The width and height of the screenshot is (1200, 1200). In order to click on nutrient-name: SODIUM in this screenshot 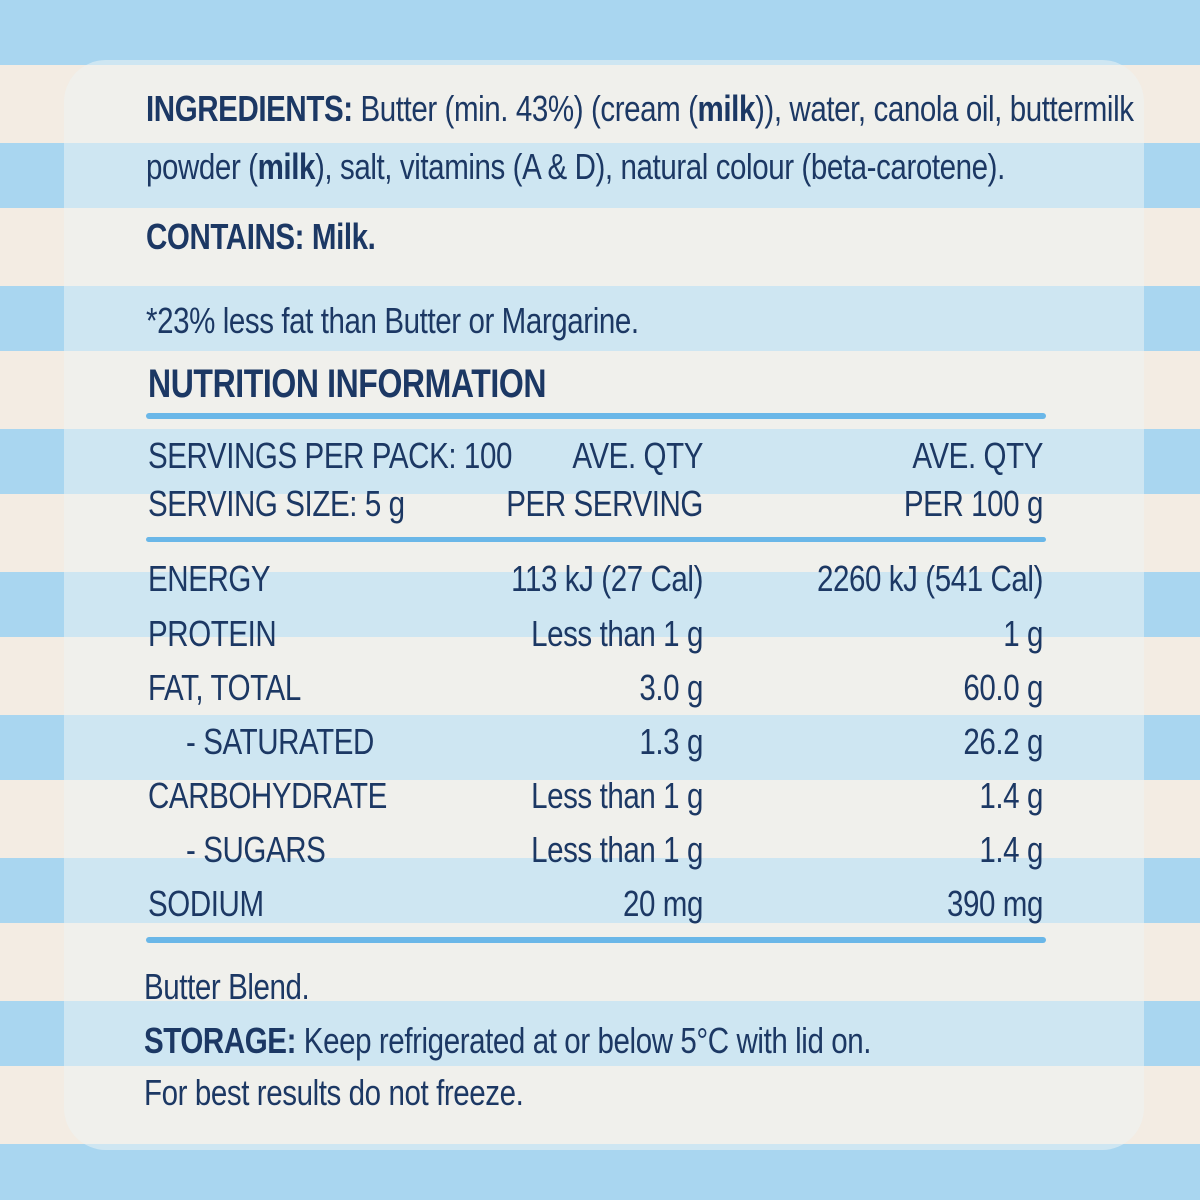, I will do `click(206, 903)`.